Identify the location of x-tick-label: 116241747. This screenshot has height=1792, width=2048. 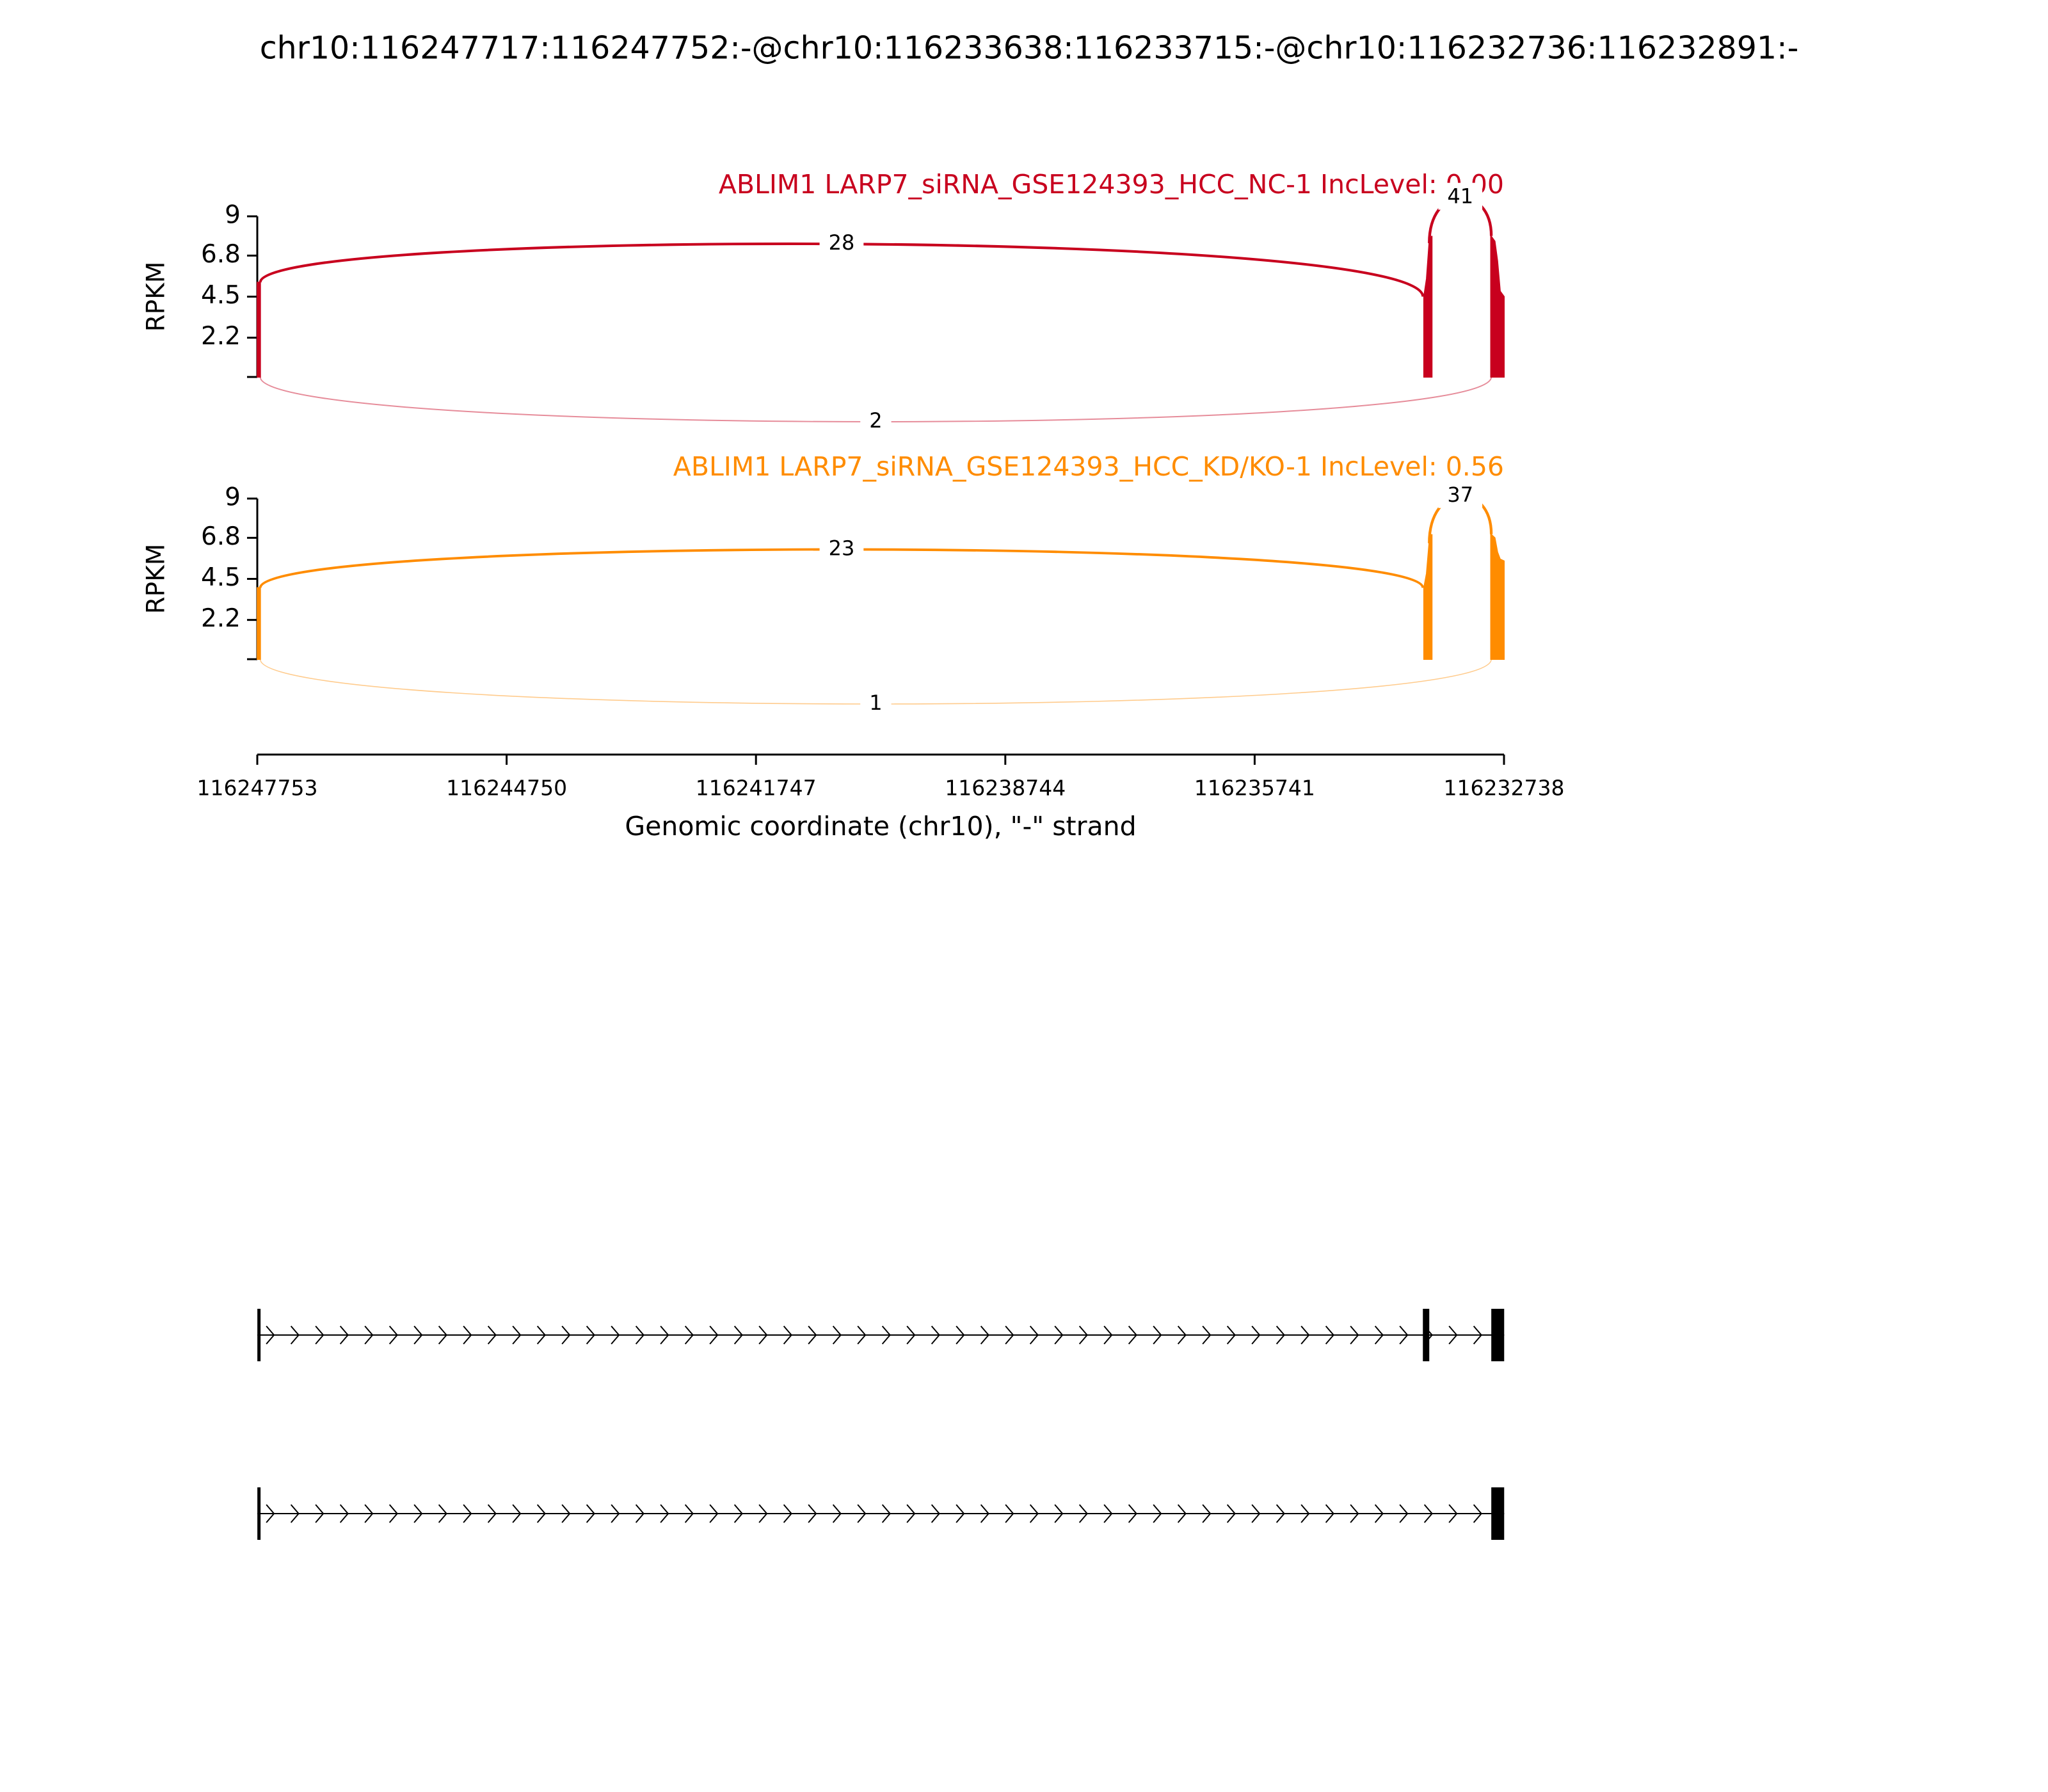
(756, 788).